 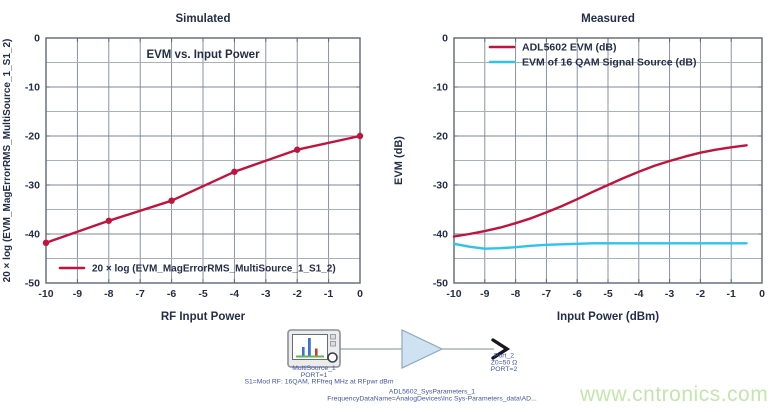 I want to click on chart-annotation: EVM vs. Input Power, so click(x=203, y=55).